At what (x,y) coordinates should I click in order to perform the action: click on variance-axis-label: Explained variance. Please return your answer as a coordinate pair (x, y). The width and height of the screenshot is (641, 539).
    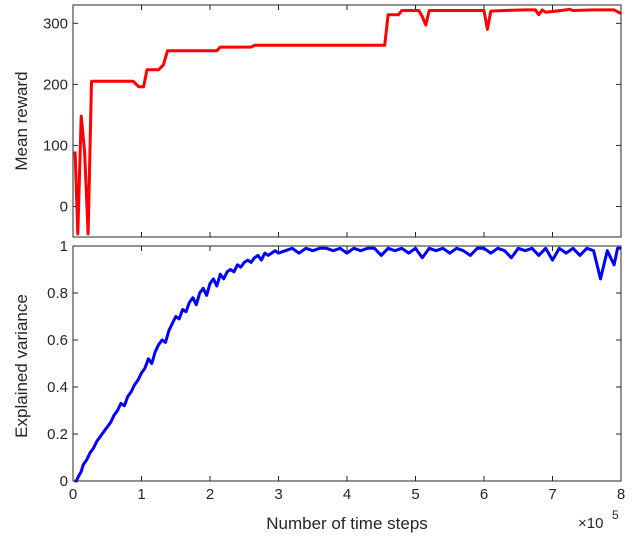
    Looking at the image, I should click on (21, 366).